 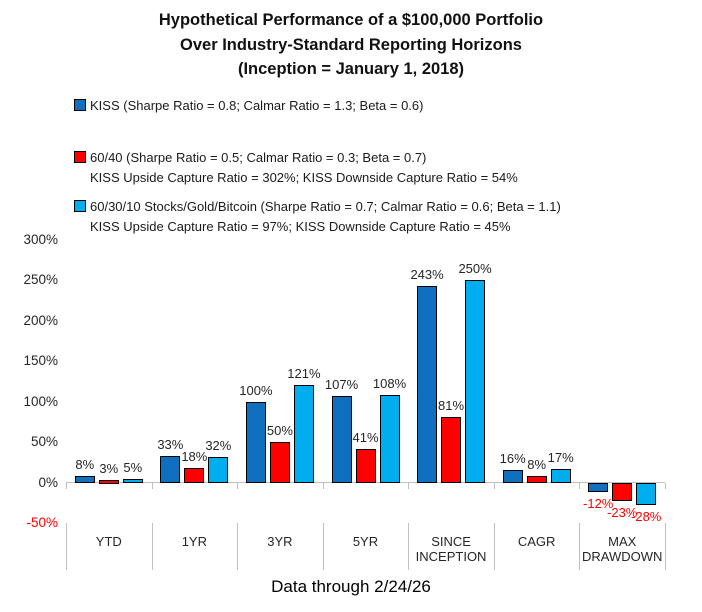 I want to click on y-axis-label-150: 150%, so click(x=40, y=361).